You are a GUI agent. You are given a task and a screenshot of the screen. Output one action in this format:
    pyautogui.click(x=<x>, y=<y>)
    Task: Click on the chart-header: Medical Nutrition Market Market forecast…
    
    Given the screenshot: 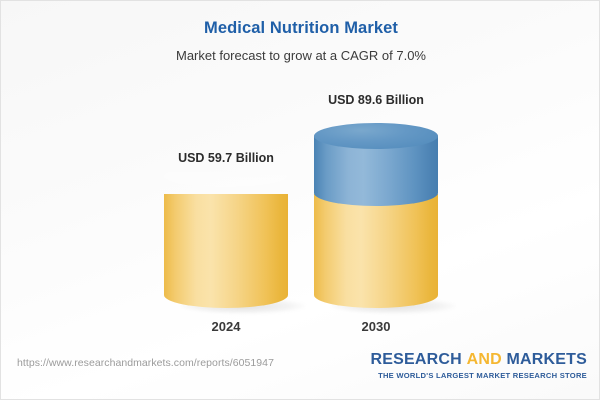 What is the action you would take?
    pyautogui.click(x=300, y=41)
    